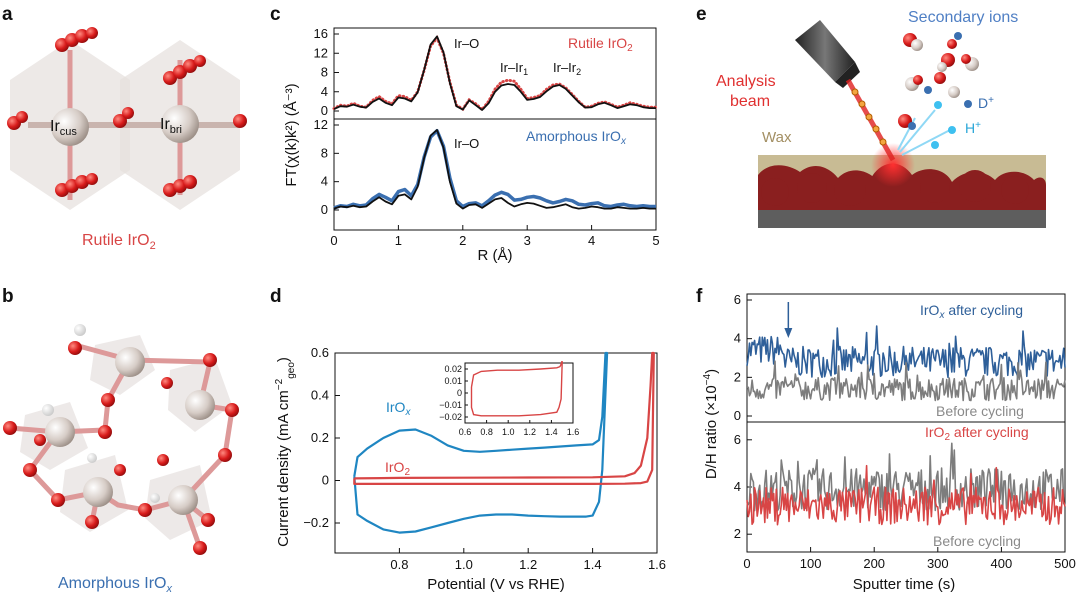 This screenshot has width=1080, height=599. I want to click on cv-curve-irox, so click(481, 442).